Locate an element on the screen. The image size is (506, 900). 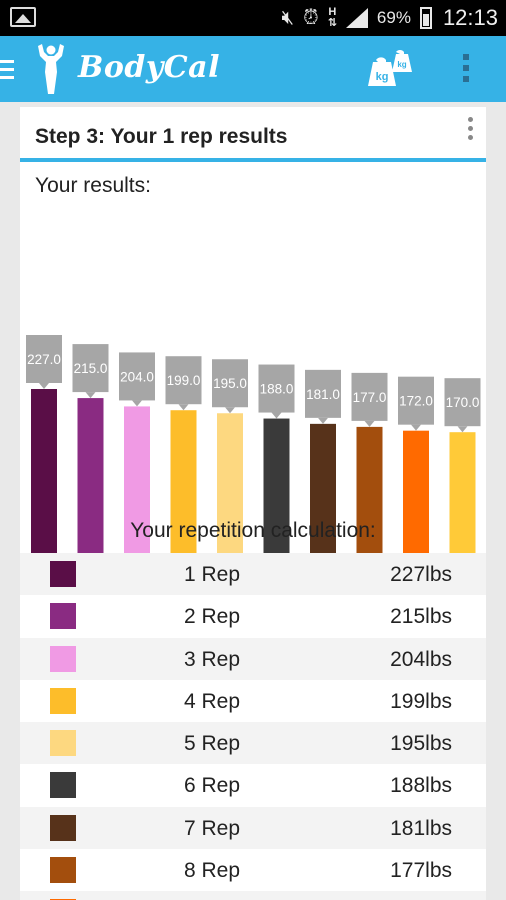
status-icons: 🔇︎ ⏰︎ H ⇅ 69% 12:13 is located at coordinates (389, 18).